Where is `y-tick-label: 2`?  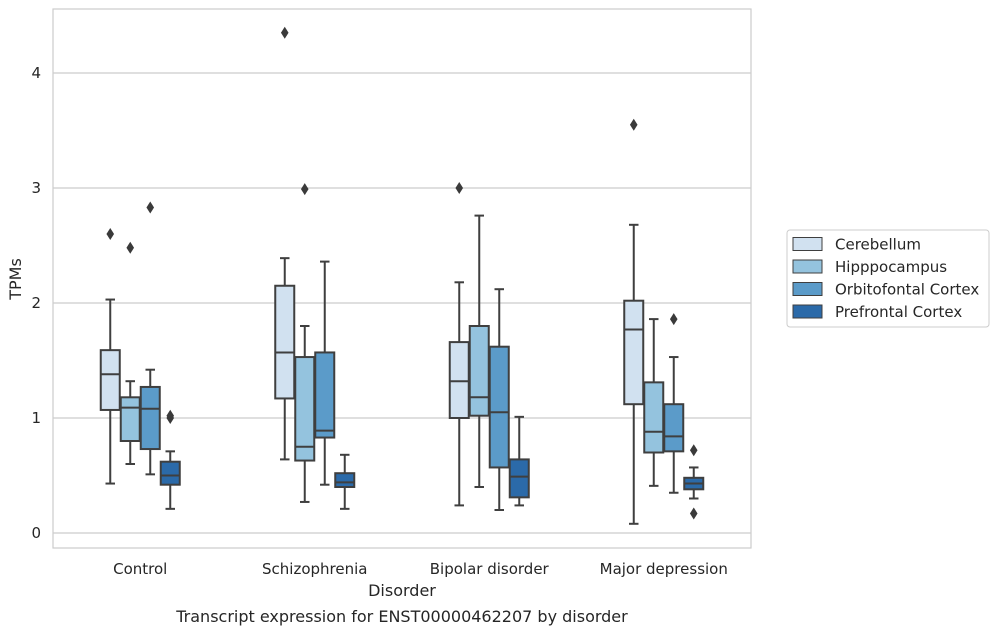 y-tick-label: 2 is located at coordinates (36, 303).